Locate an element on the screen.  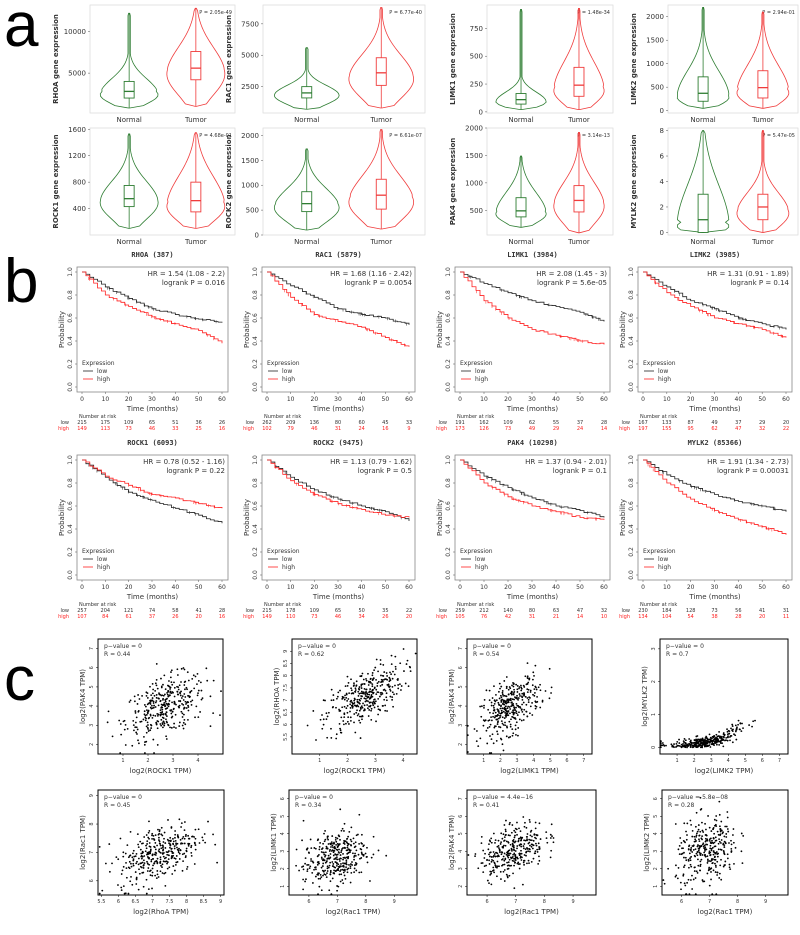
y-tick-label: 7 is located at coordinates (92, 852).